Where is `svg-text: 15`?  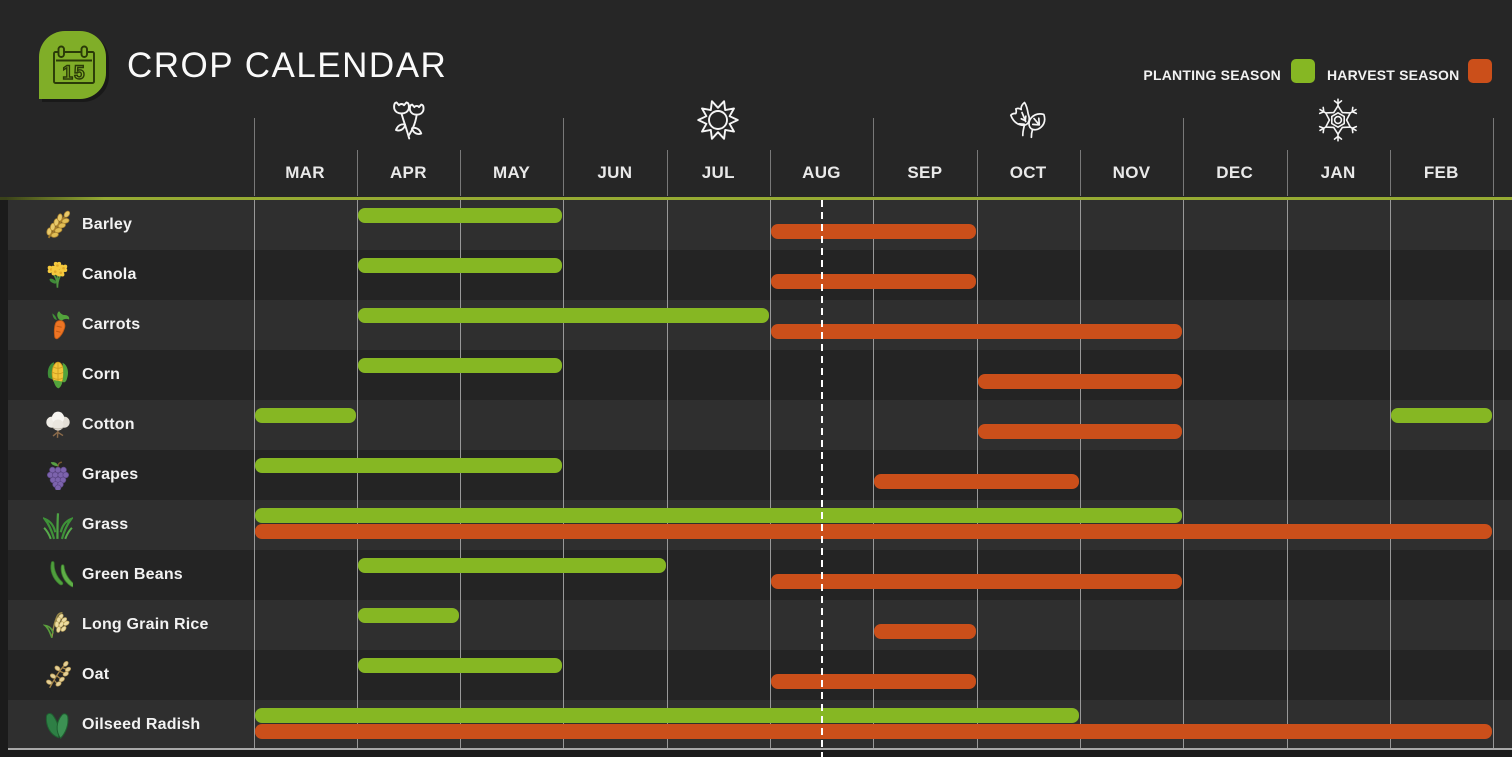
svg-text: 15 is located at coordinates (73, 73).